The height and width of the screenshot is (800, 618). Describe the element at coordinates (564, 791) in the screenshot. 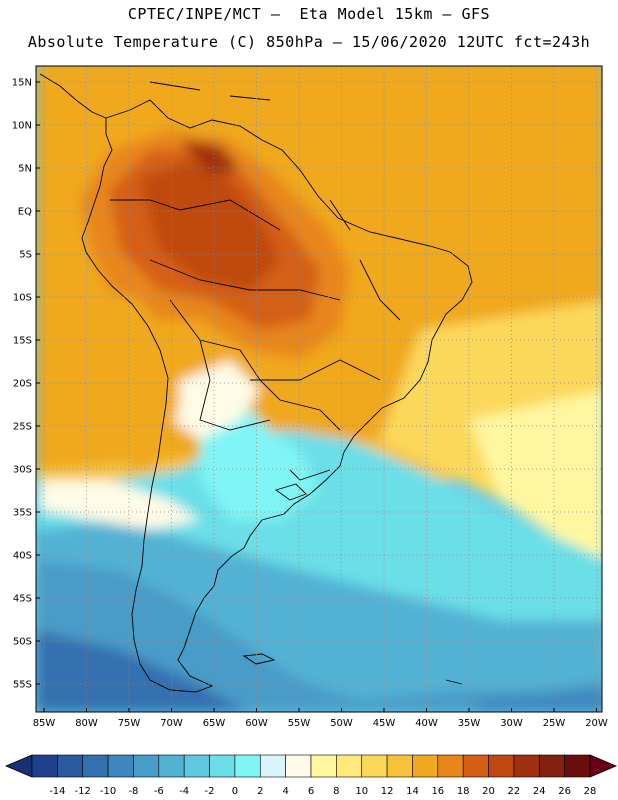

I see `colorbar-tick-label: 26` at that location.